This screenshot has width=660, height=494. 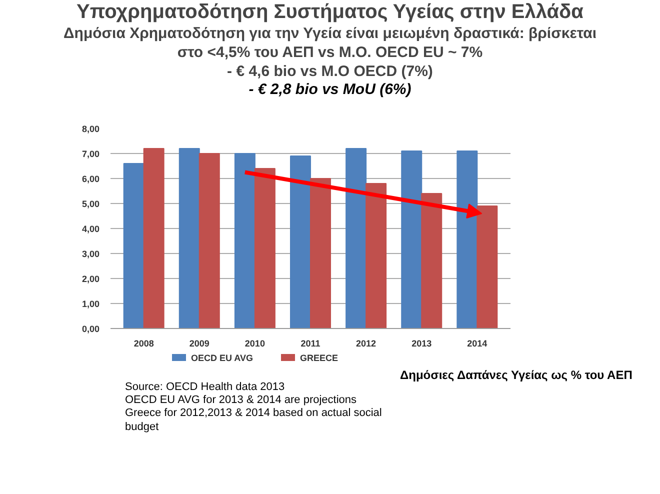 What do you see at coordinates (310, 343) in the screenshot?
I see `x-tick-label: 2011` at bounding box center [310, 343].